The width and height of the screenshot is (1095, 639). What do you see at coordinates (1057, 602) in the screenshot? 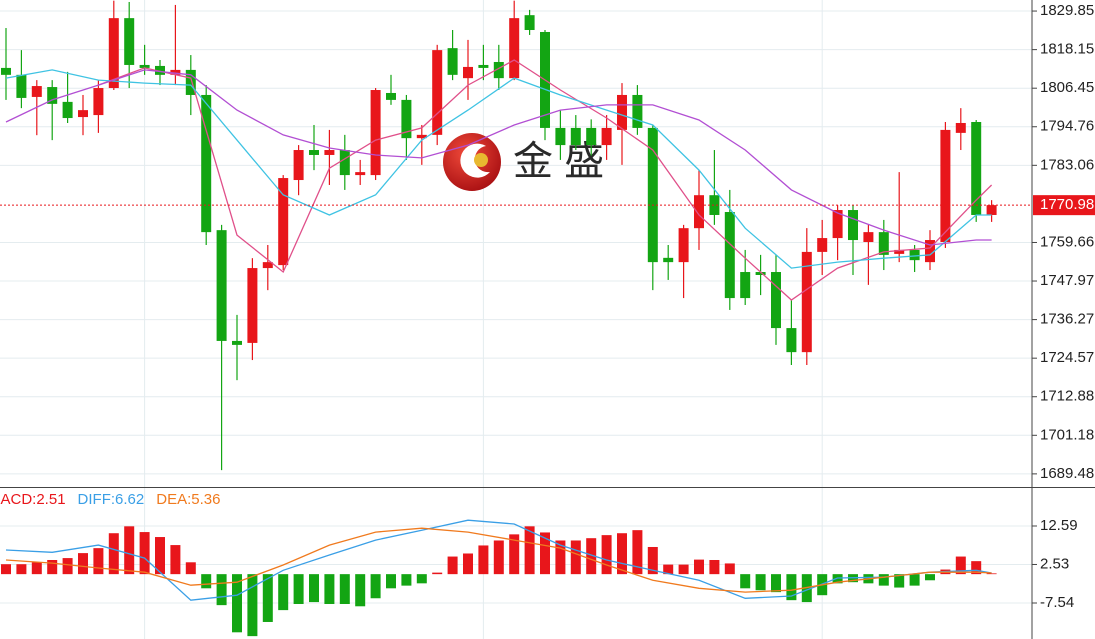
I see `y-tick-label: -7.54` at bounding box center [1057, 602].